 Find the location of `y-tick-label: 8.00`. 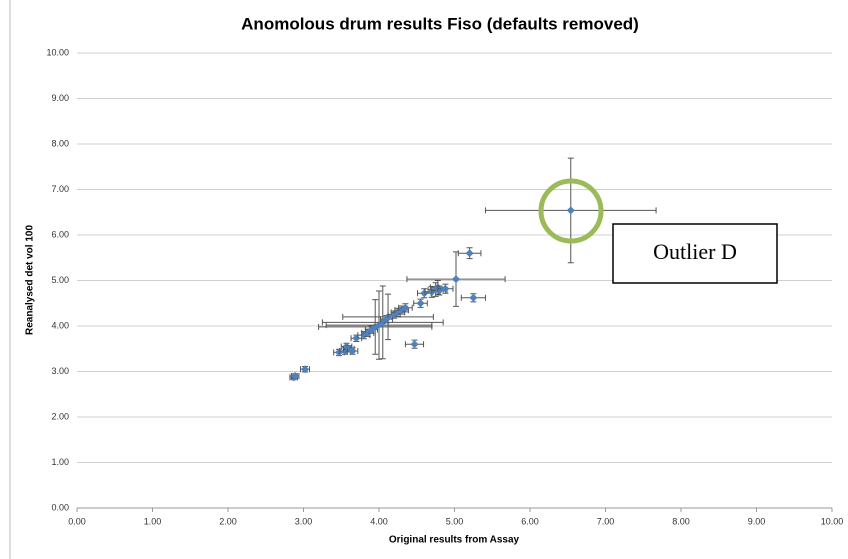

y-tick-label: 8.00 is located at coordinates (60, 143).